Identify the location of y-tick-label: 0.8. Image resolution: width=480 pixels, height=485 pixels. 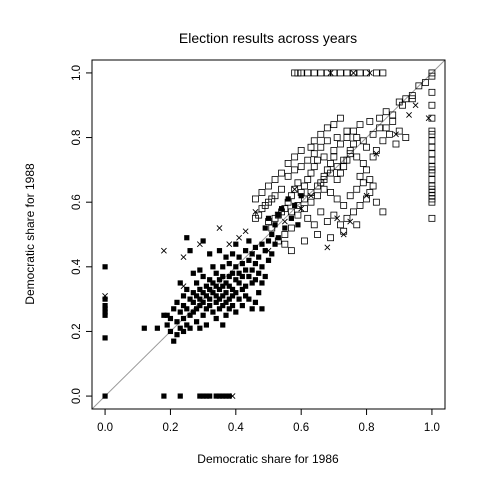
(77, 138).